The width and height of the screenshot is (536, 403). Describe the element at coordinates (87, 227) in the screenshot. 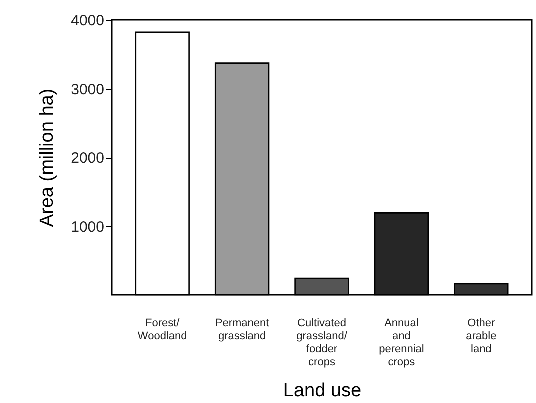

I see `y-tick-label: 1000` at that location.